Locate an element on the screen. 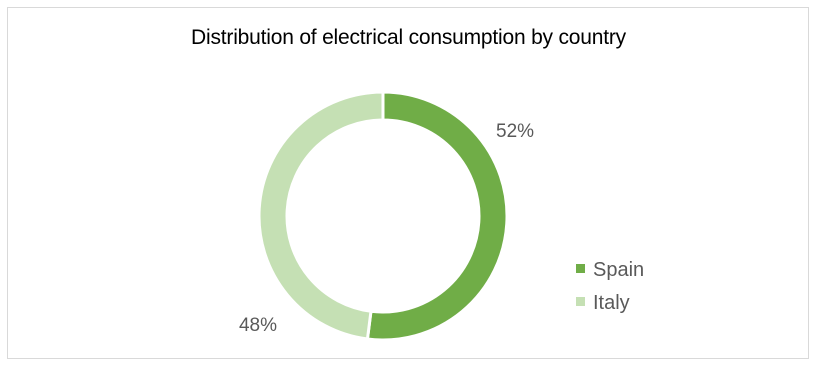  legend-label-italy: Italy is located at coordinates (611, 303).